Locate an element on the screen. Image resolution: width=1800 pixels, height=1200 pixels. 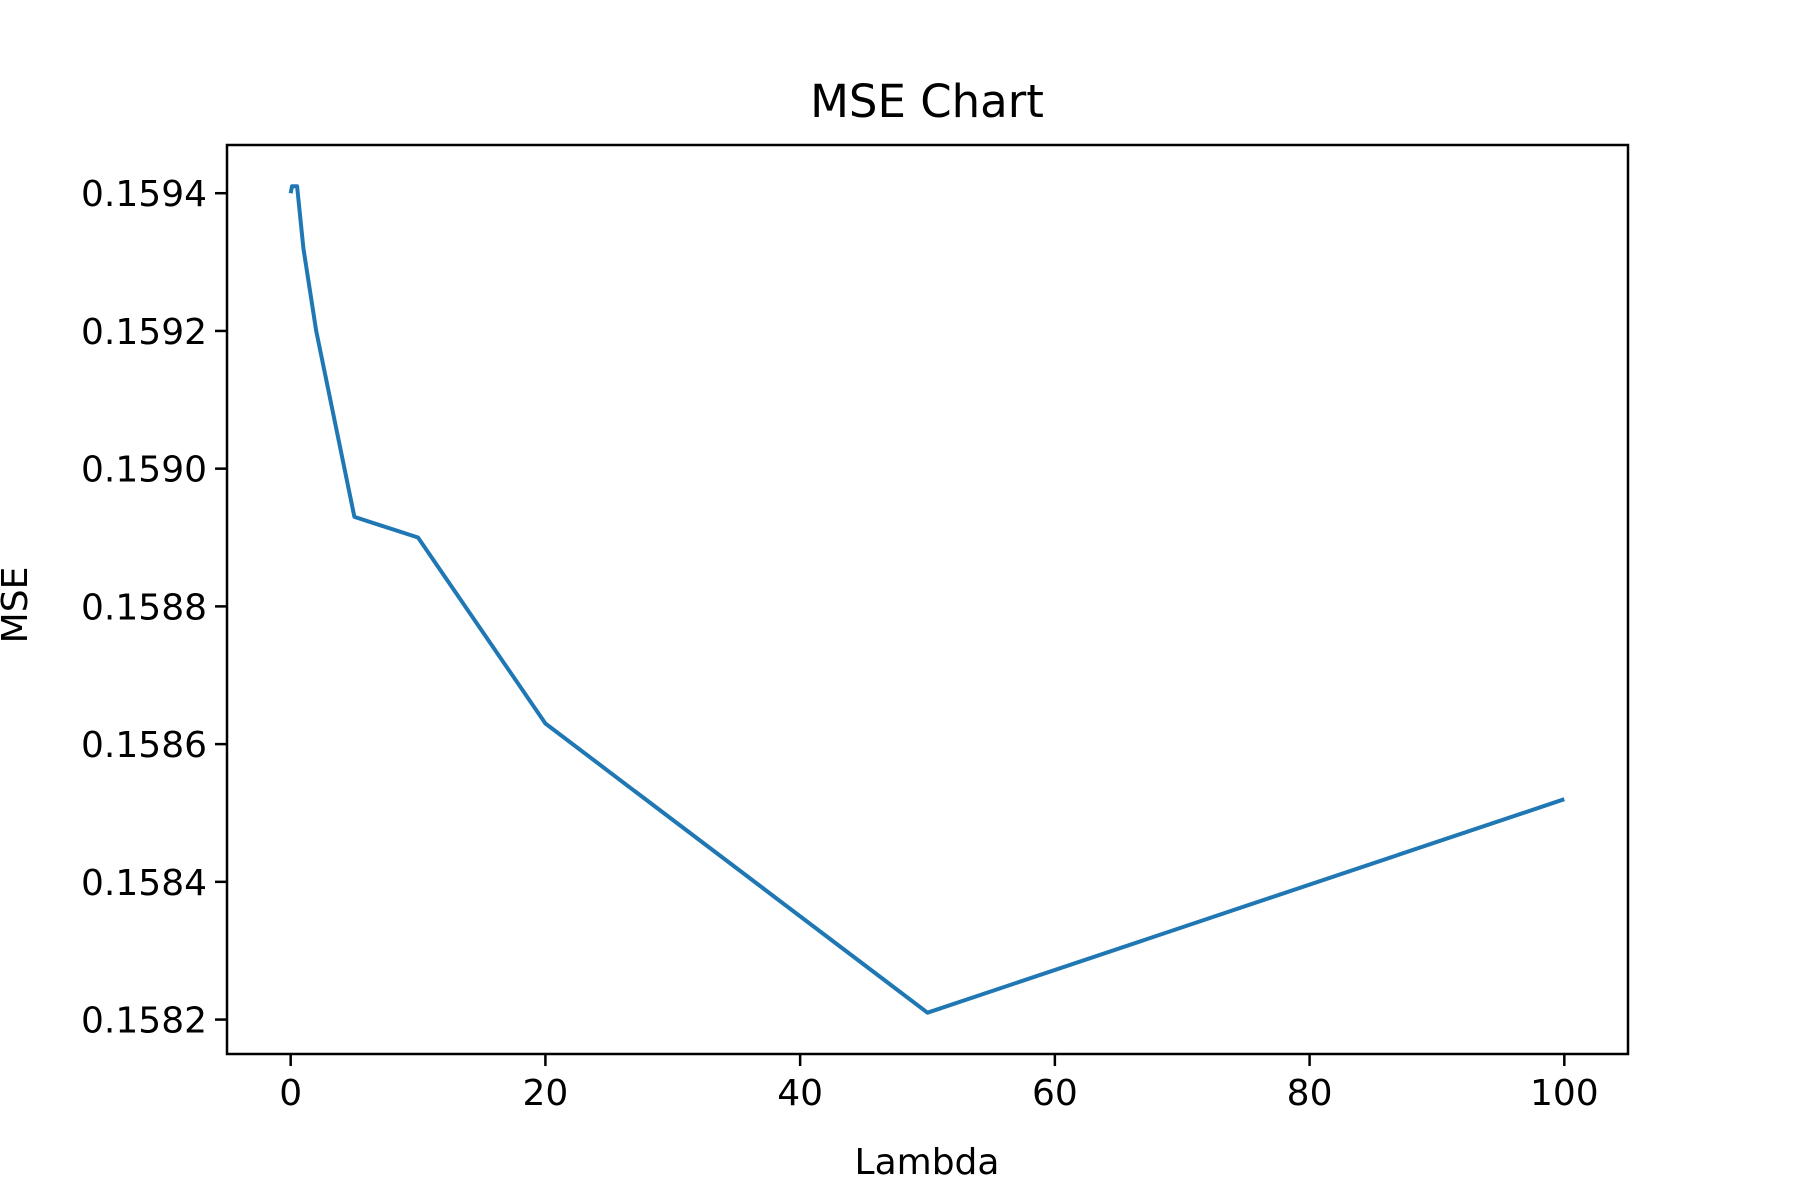
x-tick-label: 60 is located at coordinates (1055, 1093).